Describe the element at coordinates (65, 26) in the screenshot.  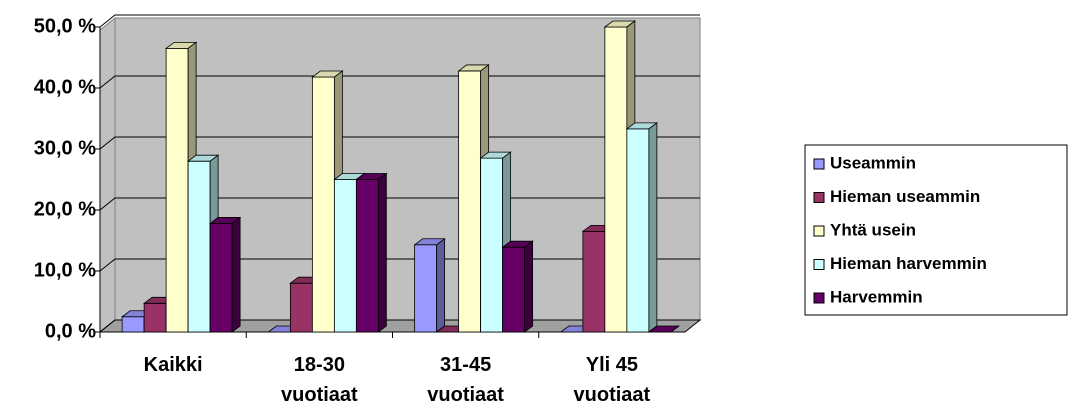
I see `y-tick-label: 50,0 %` at that location.